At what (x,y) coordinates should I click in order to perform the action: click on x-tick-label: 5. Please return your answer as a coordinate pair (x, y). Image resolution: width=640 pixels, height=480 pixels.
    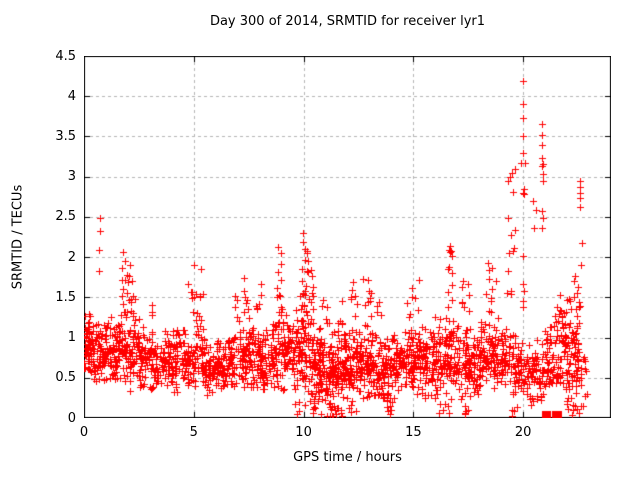
    Looking at the image, I should click on (193, 432).